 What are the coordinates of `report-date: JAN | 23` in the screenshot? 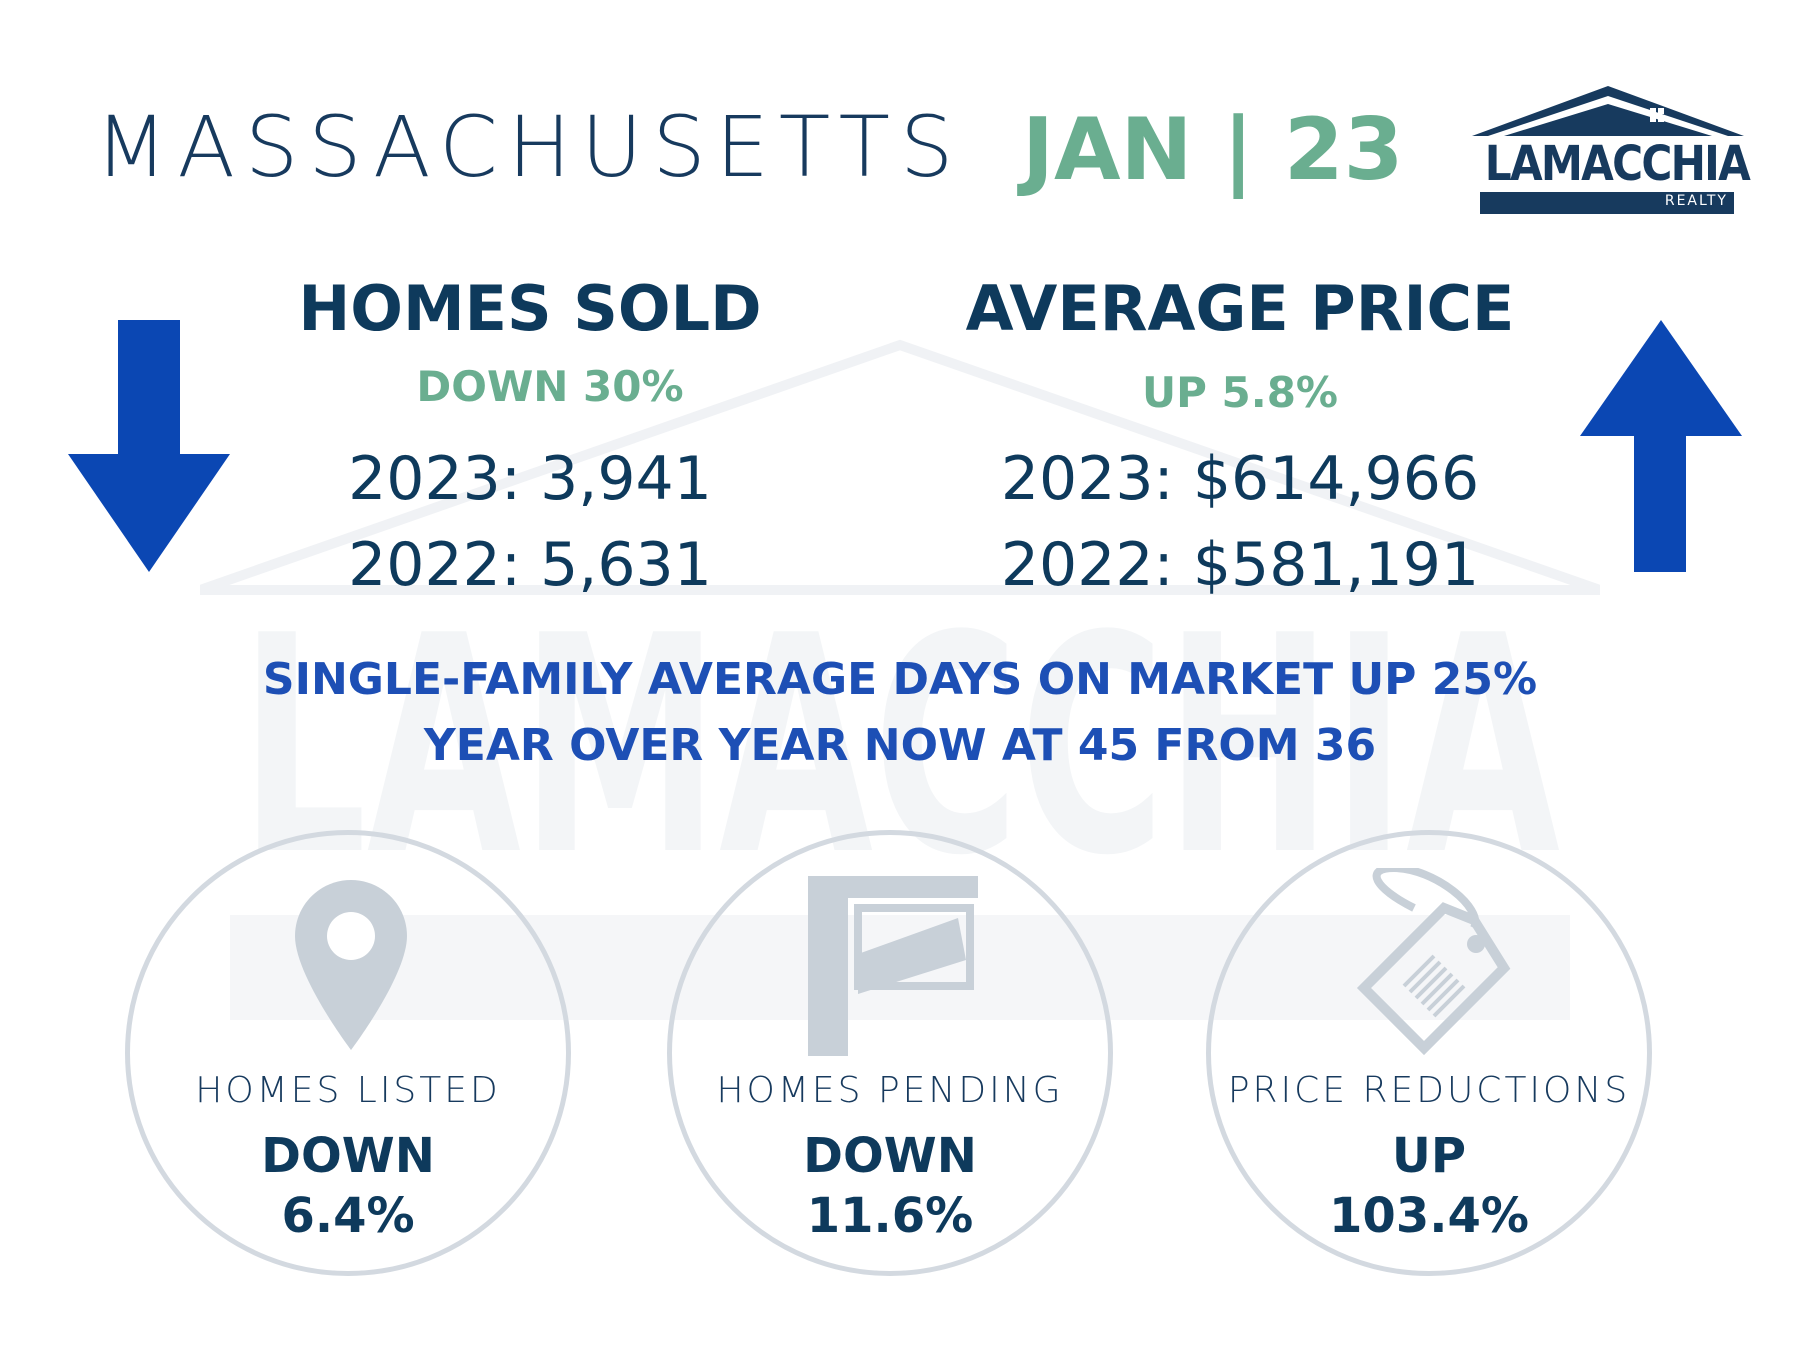 It's located at (1213, 150).